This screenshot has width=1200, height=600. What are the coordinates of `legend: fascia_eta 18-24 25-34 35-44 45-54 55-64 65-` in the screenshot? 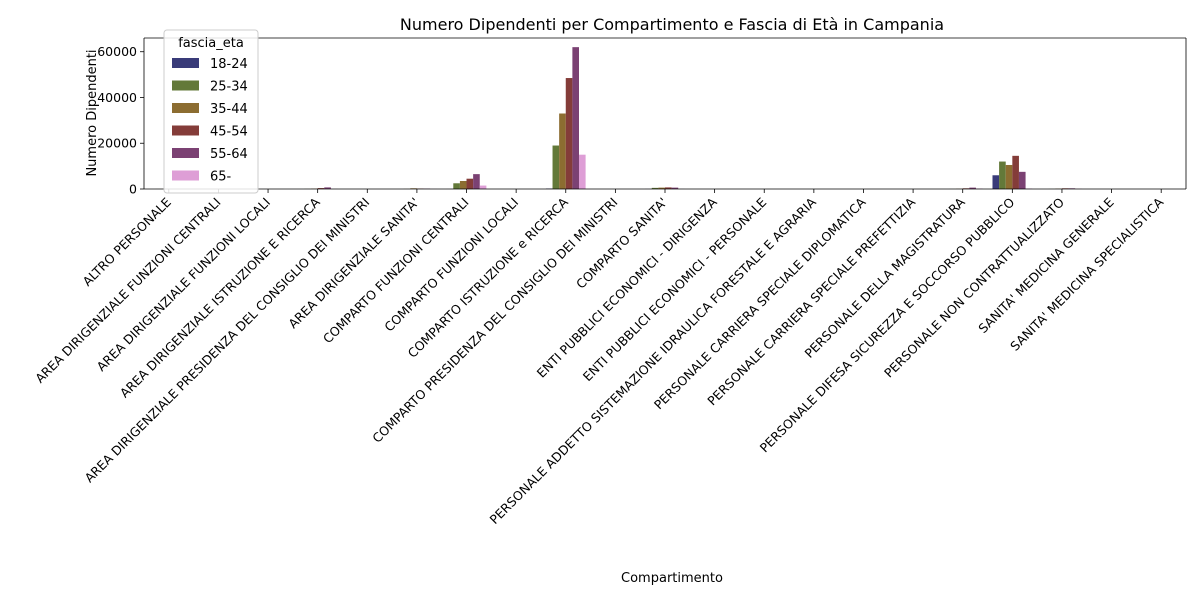 It's located at (211, 111).